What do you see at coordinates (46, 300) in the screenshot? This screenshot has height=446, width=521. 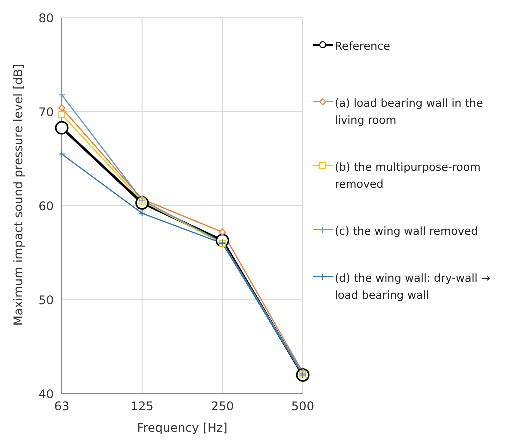 I see `y-tick-label: 50` at bounding box center [46, 300].